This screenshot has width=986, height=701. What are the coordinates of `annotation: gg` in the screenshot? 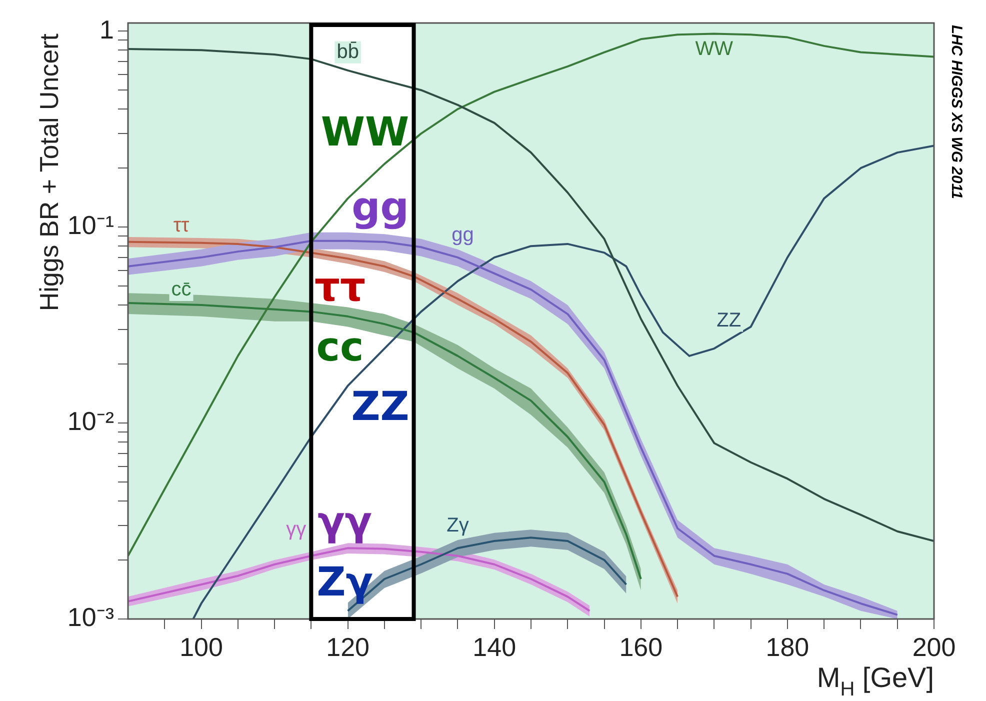 It's located at (380, 207).